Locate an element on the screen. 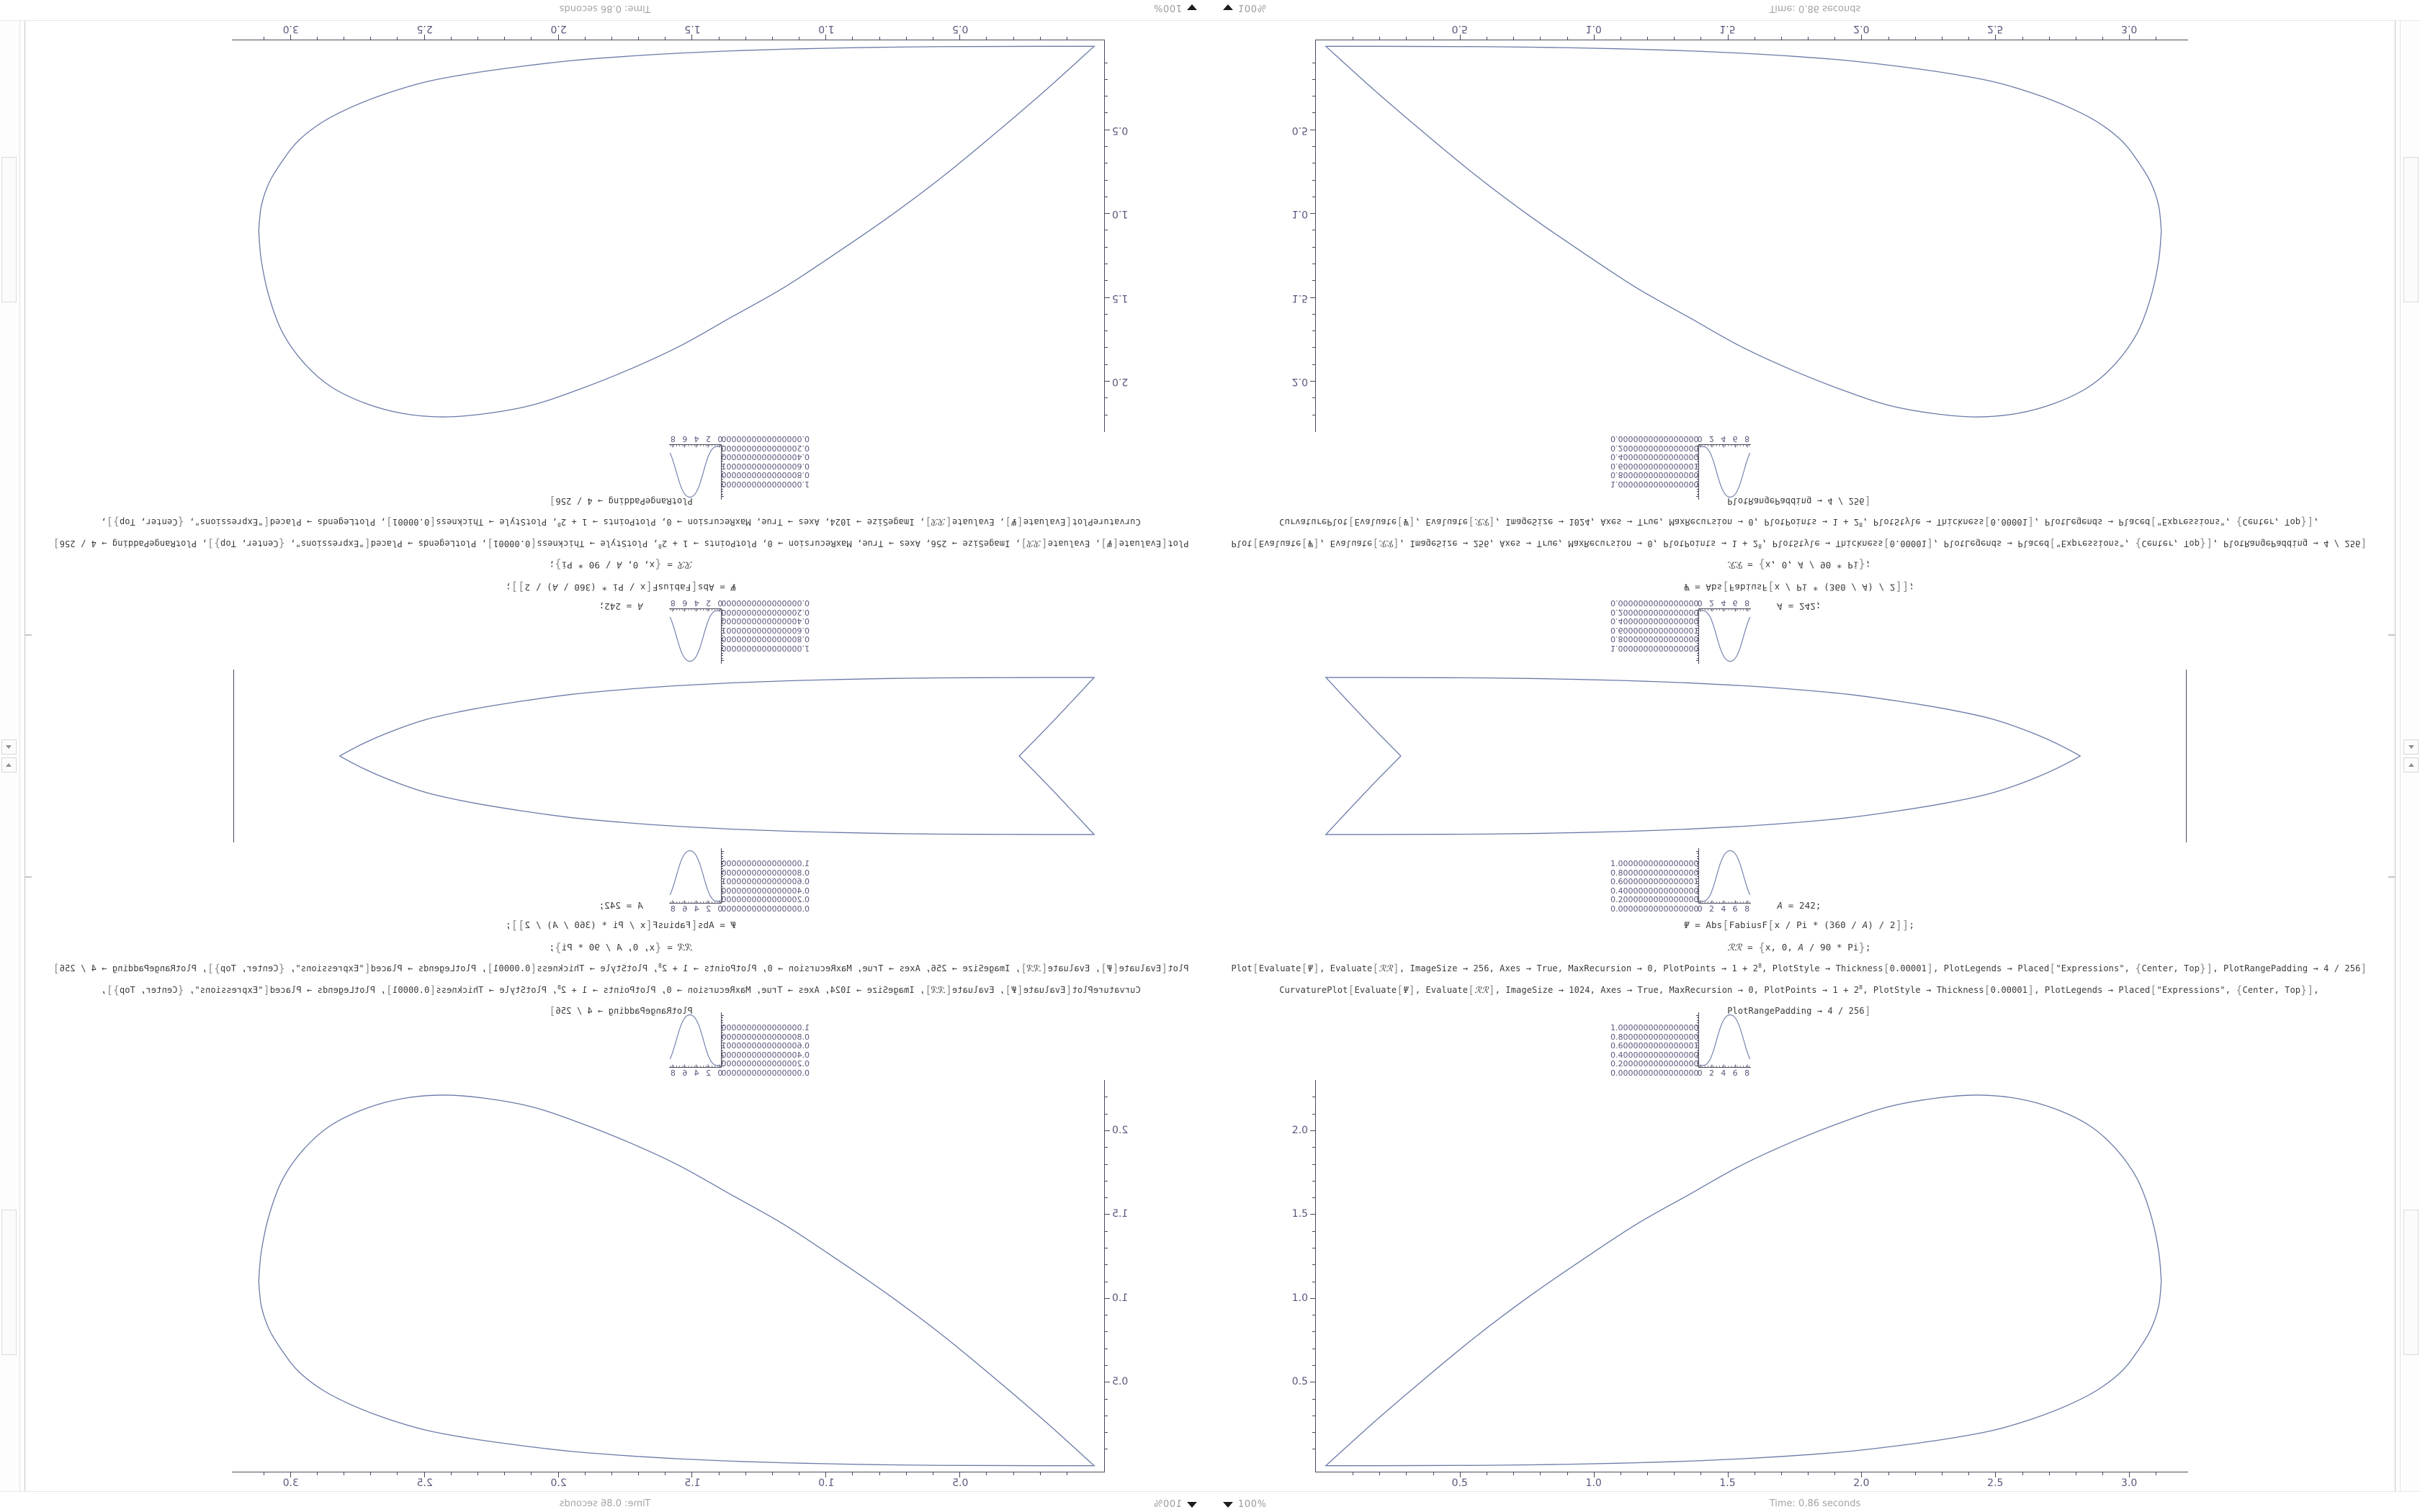  legend-ytick-label: 0.0000000000000000 is located at coordinates (765, 439).